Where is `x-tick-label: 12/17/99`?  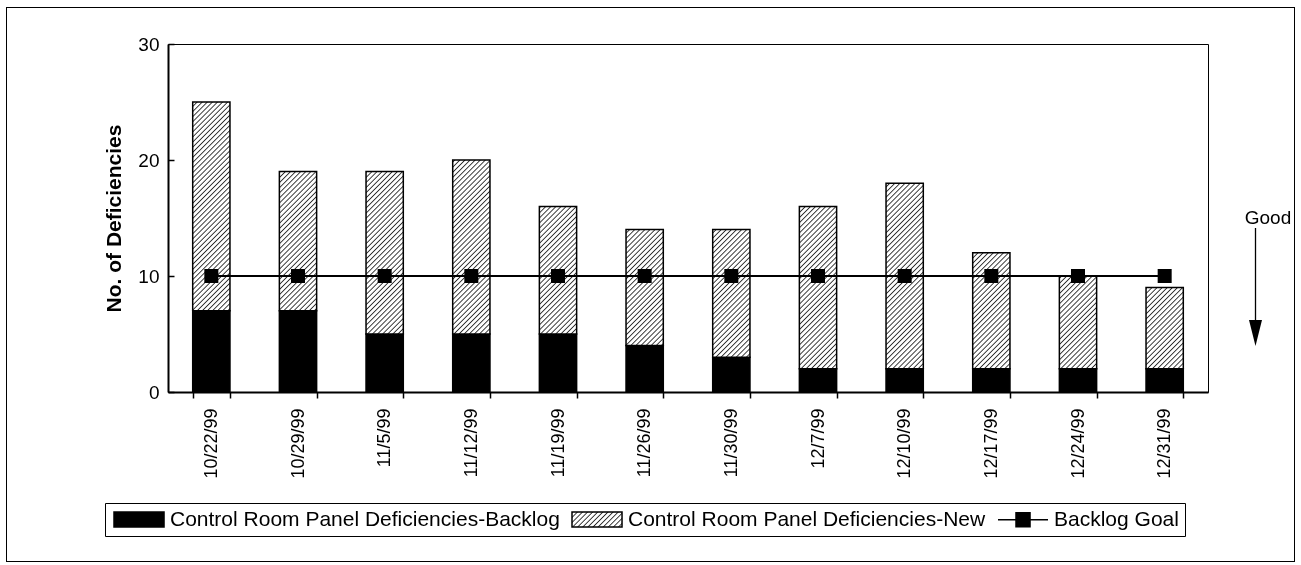 x-tick-label: 12/17/99 is located at coordinates (990, 443).